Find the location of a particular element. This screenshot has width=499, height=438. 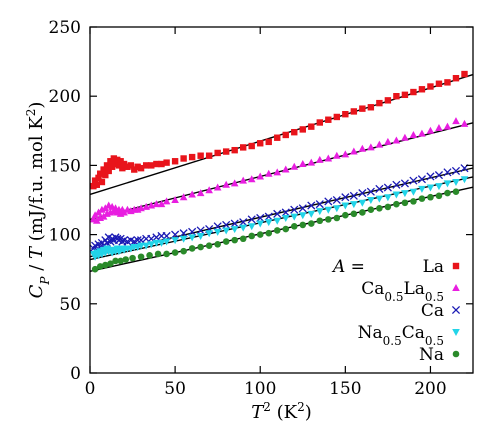

legend-label-2: Ca is located at coordinates (432, 311).